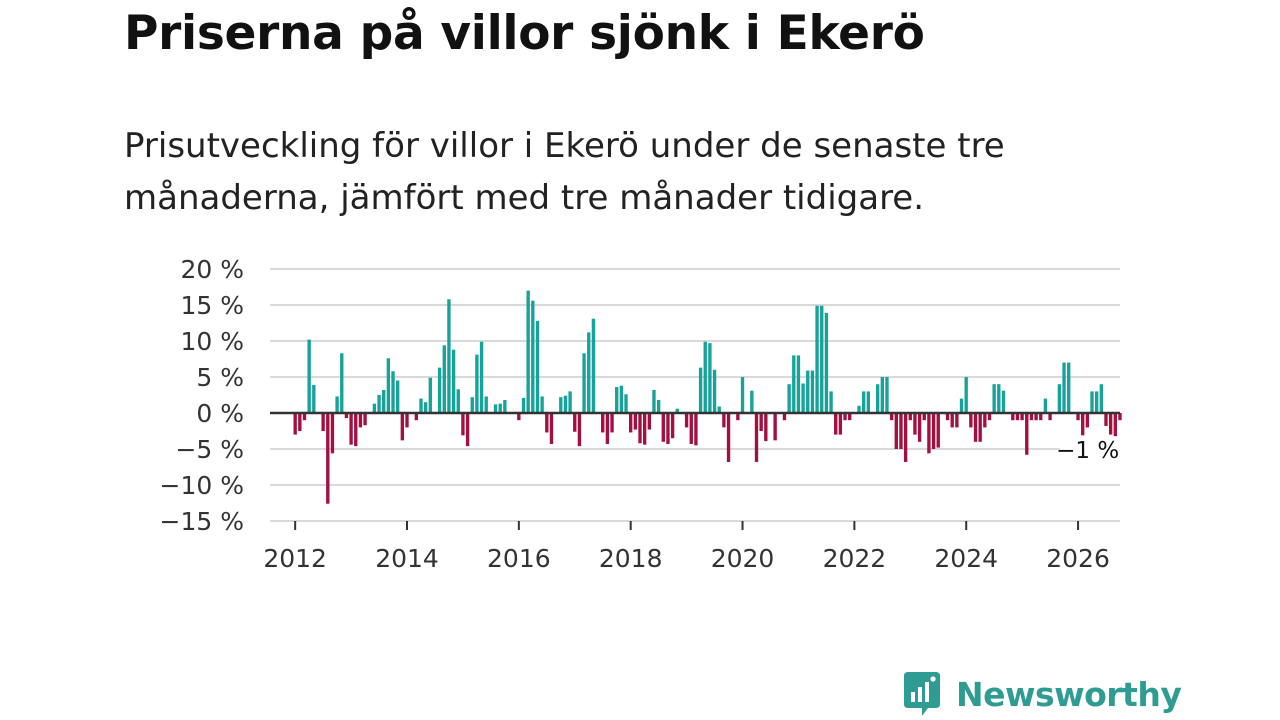 This screenshot has height=720, width=1280. I want to click on x-tick-label: 2016, so click(519, 558).